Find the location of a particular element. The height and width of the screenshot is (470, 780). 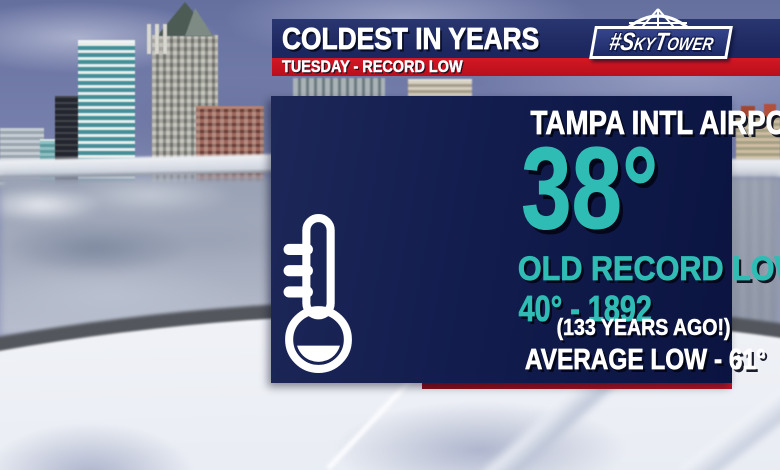

building-pyramid-roof-highlight is located at coordinates (199, 22).